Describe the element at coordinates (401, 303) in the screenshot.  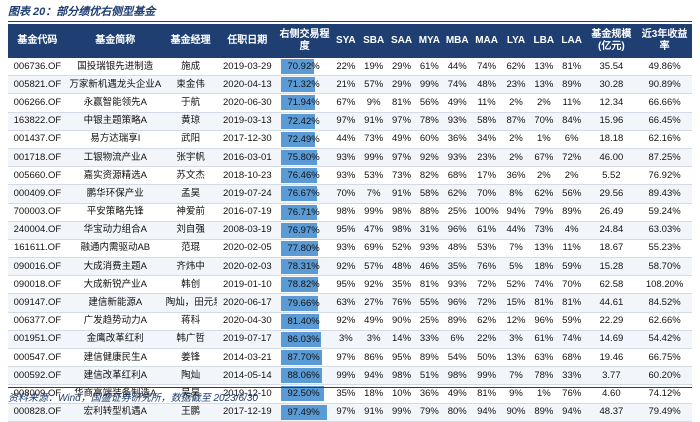
I see `style-percent-cell: 76%` at that location.